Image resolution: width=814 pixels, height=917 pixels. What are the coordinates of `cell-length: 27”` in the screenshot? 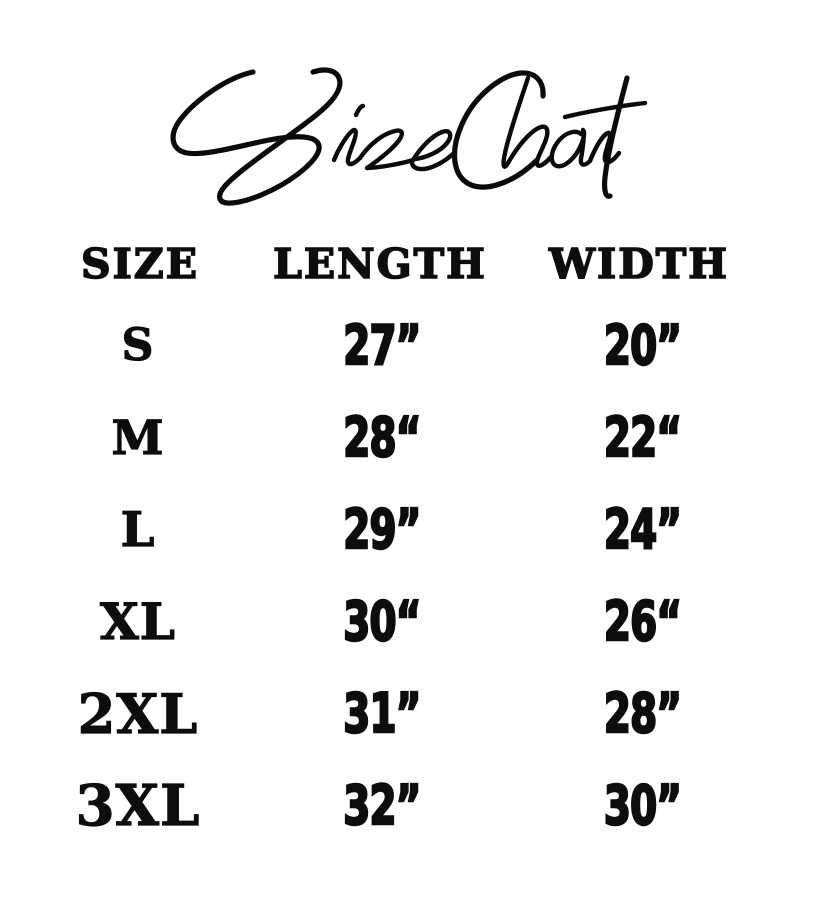 It's located at (382, 345).